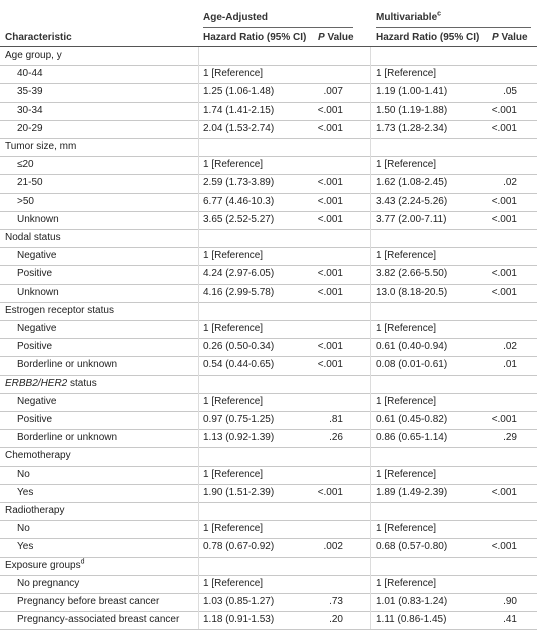 The height and width of the screenshot is (633, 537). I want to click on section-label: Estrogen receptor status, so click(59, 311).